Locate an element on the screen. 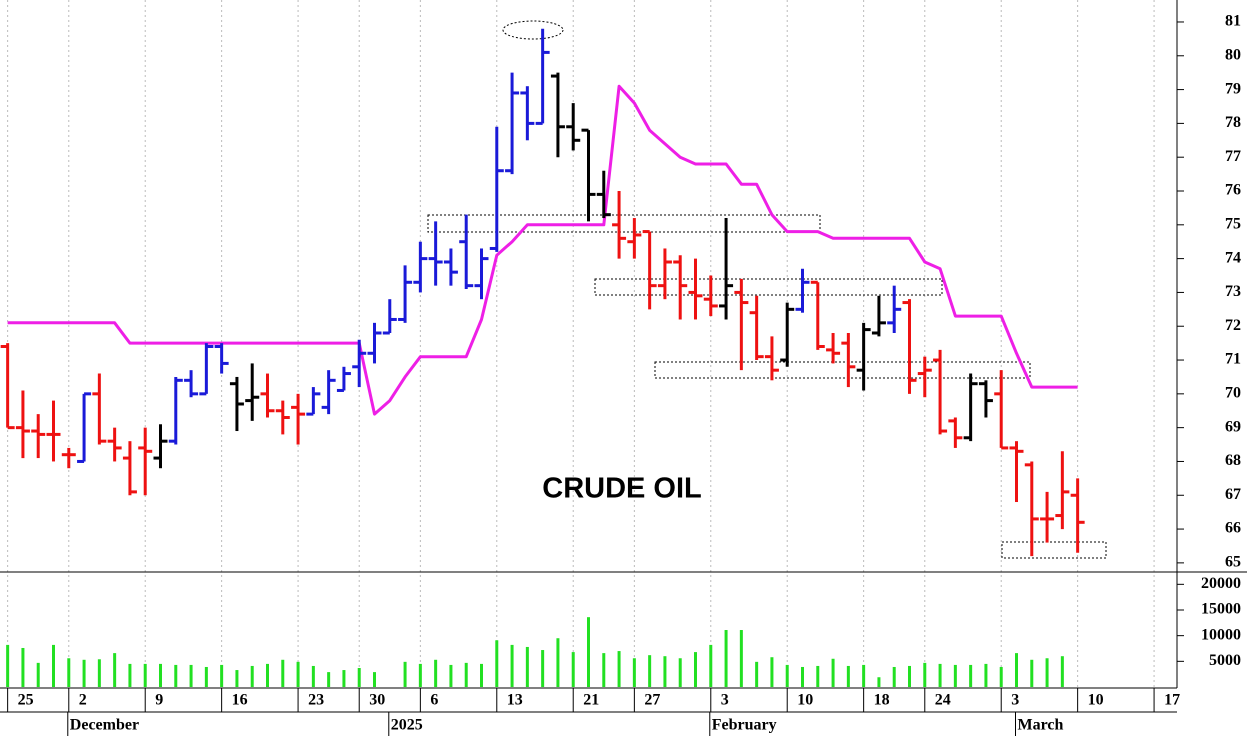  y-tick-label: 80 is located at coordinates (1233, 54).